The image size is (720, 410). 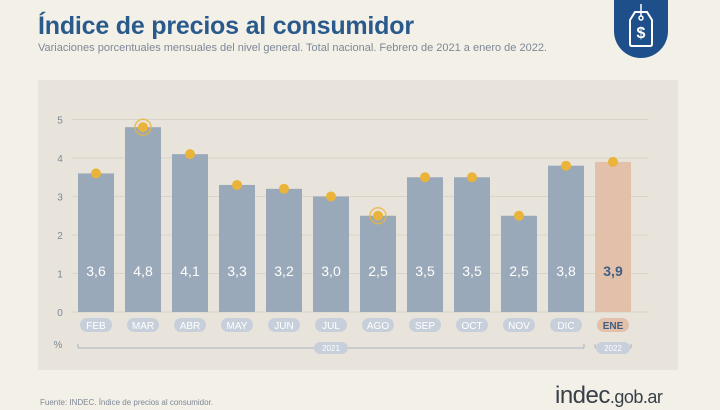 What do you see at coordinates (143, 271) in the screenshot?
I see `bar-value-label: 4,8` at bounding box center [143, 271].